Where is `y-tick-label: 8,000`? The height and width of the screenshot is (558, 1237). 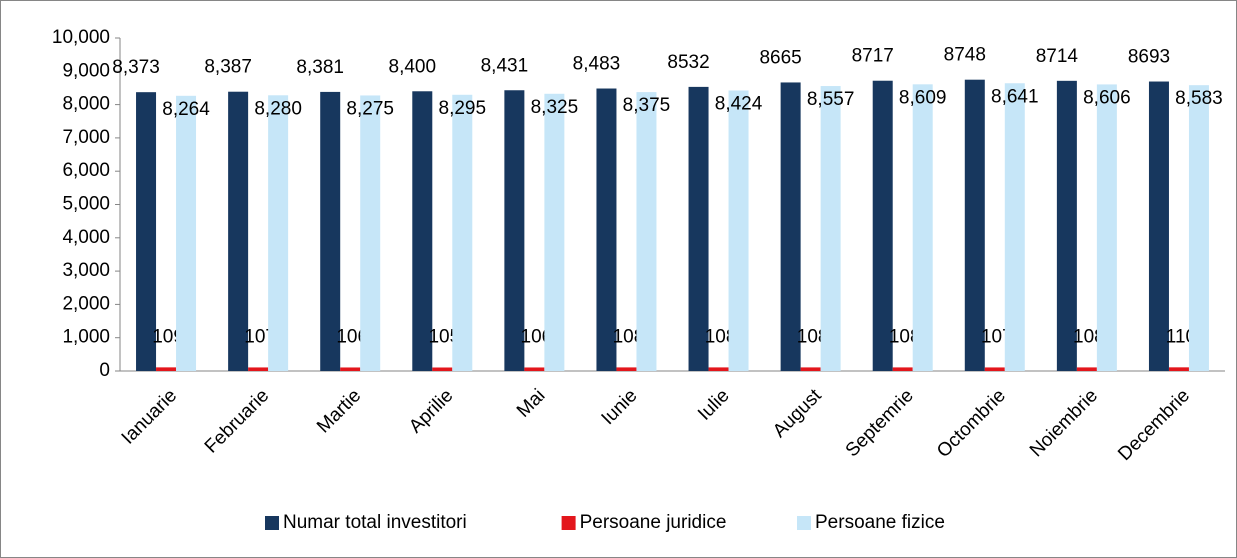 y-tick-label: 8,000 is located at coordinates (86, 104).